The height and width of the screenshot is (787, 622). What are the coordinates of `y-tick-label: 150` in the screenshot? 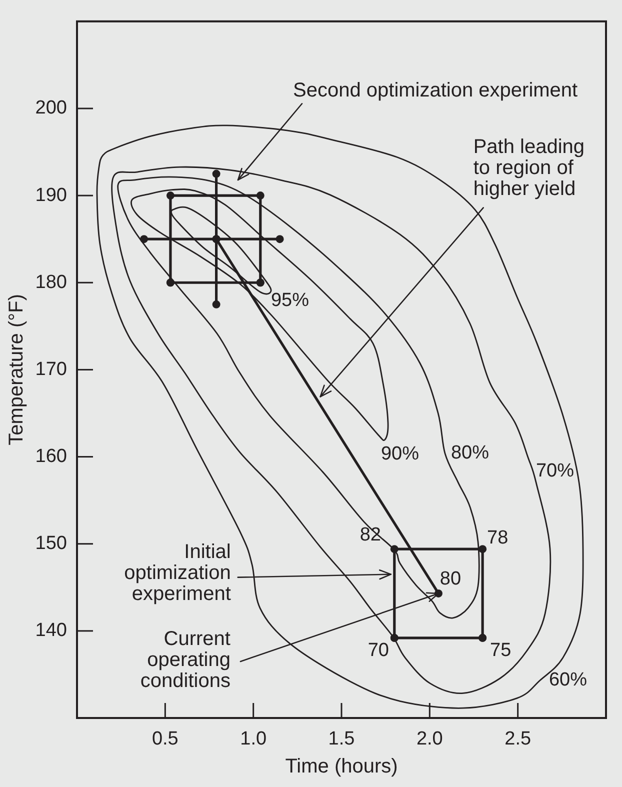 It's located at (51, 543).